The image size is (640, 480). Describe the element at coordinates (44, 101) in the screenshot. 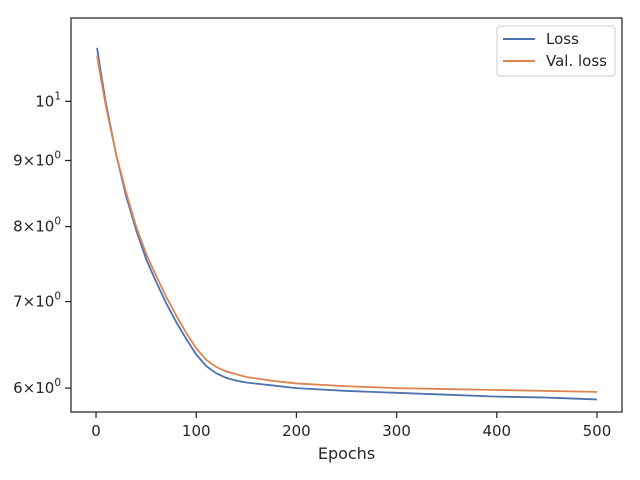

I see `y-tick-base: 10` at that location.